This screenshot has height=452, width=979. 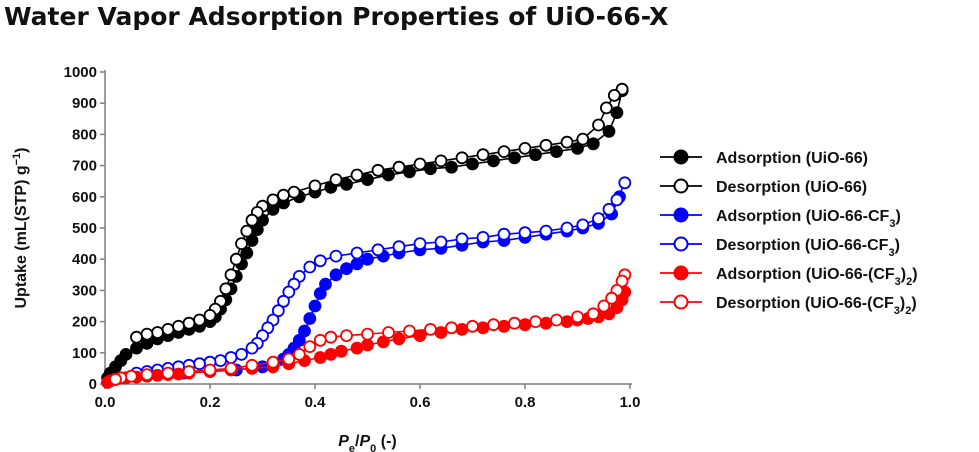 I want to click on legend-entry: Adsorption (UiO-66-CF3), so click(x=780, y=218).